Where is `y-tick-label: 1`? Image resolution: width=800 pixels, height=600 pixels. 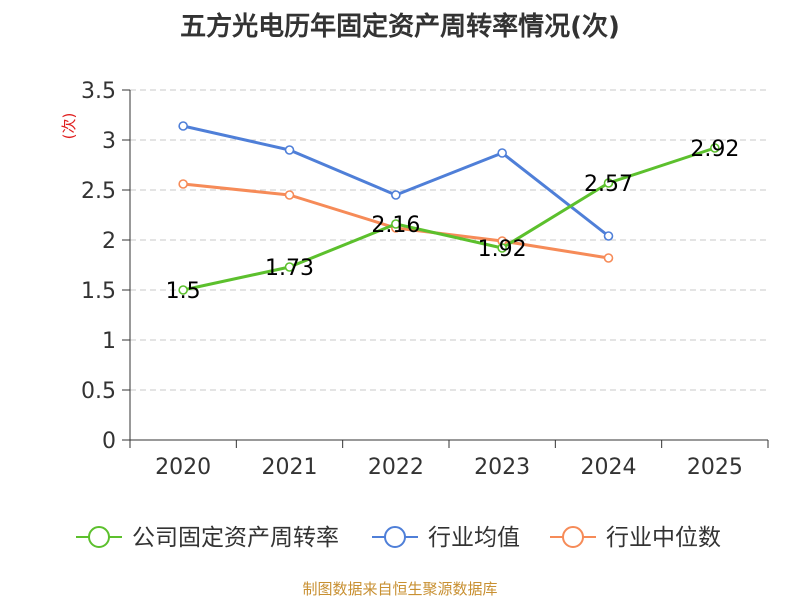 y-tick-label: 1 is located at coordinates (109, 341).